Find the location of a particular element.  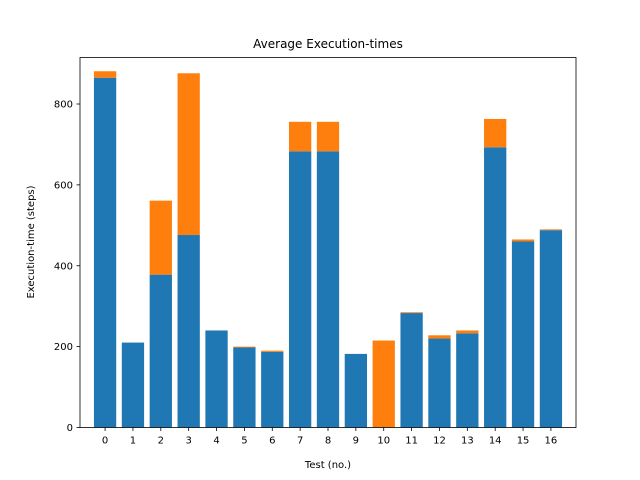

x-tick-label: 13 is located at coordinates (467, 441).